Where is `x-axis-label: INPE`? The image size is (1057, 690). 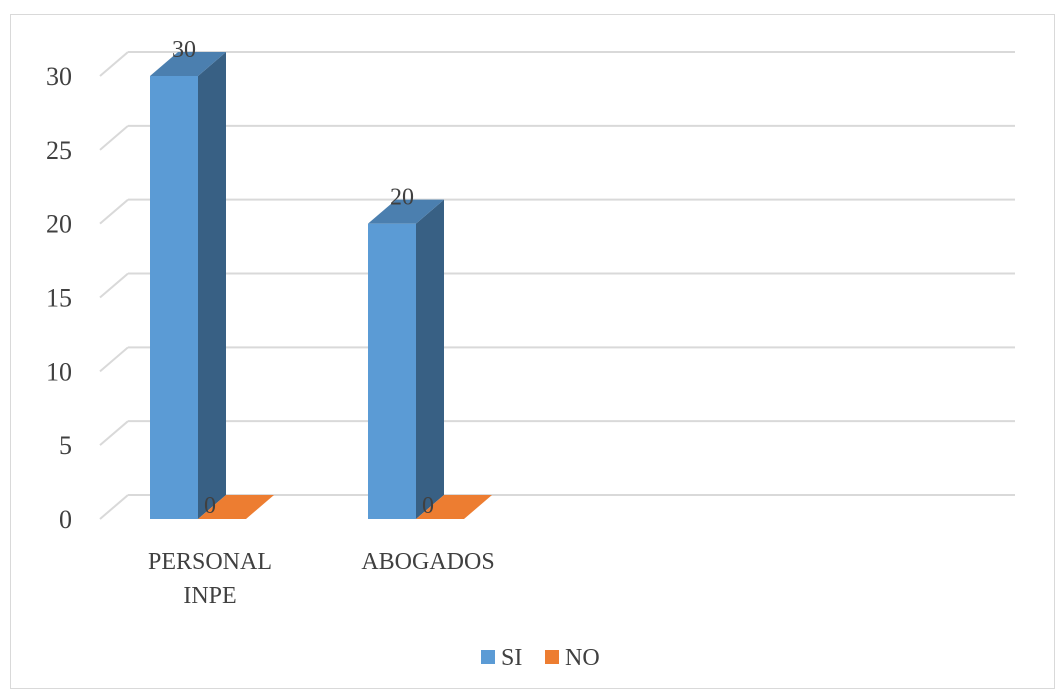
x-axis-label: INPE is located at coordinates (209, 596).